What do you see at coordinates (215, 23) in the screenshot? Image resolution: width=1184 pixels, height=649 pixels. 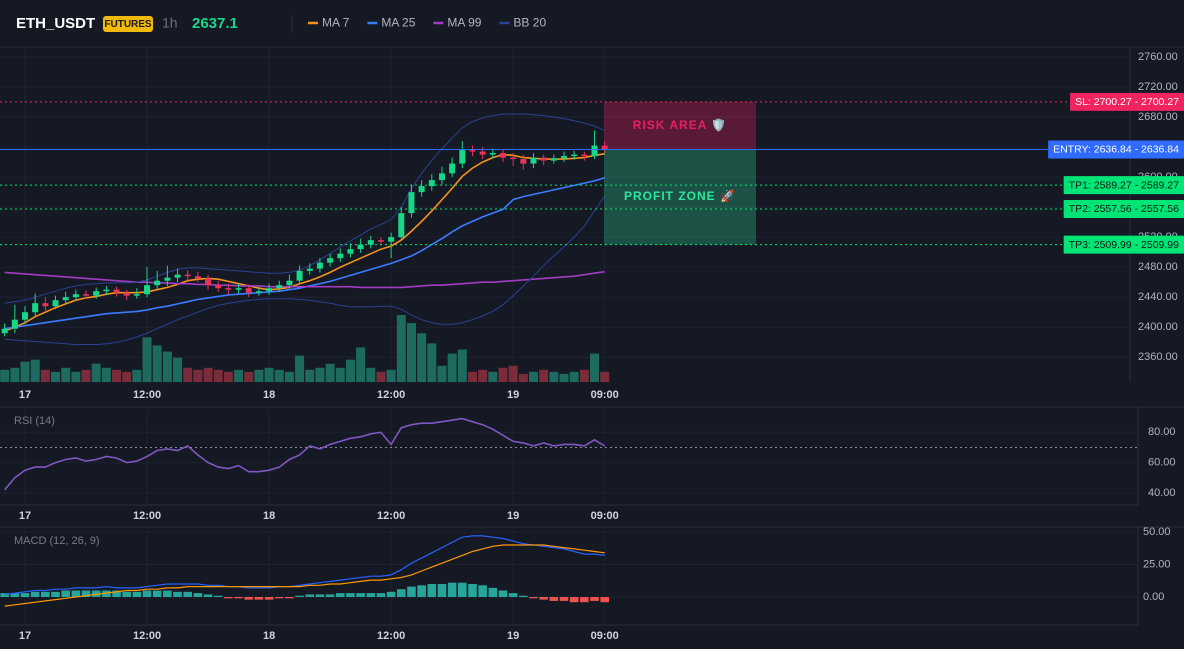 I see `last-price: 2637.1` at bounding box center [215, 23].